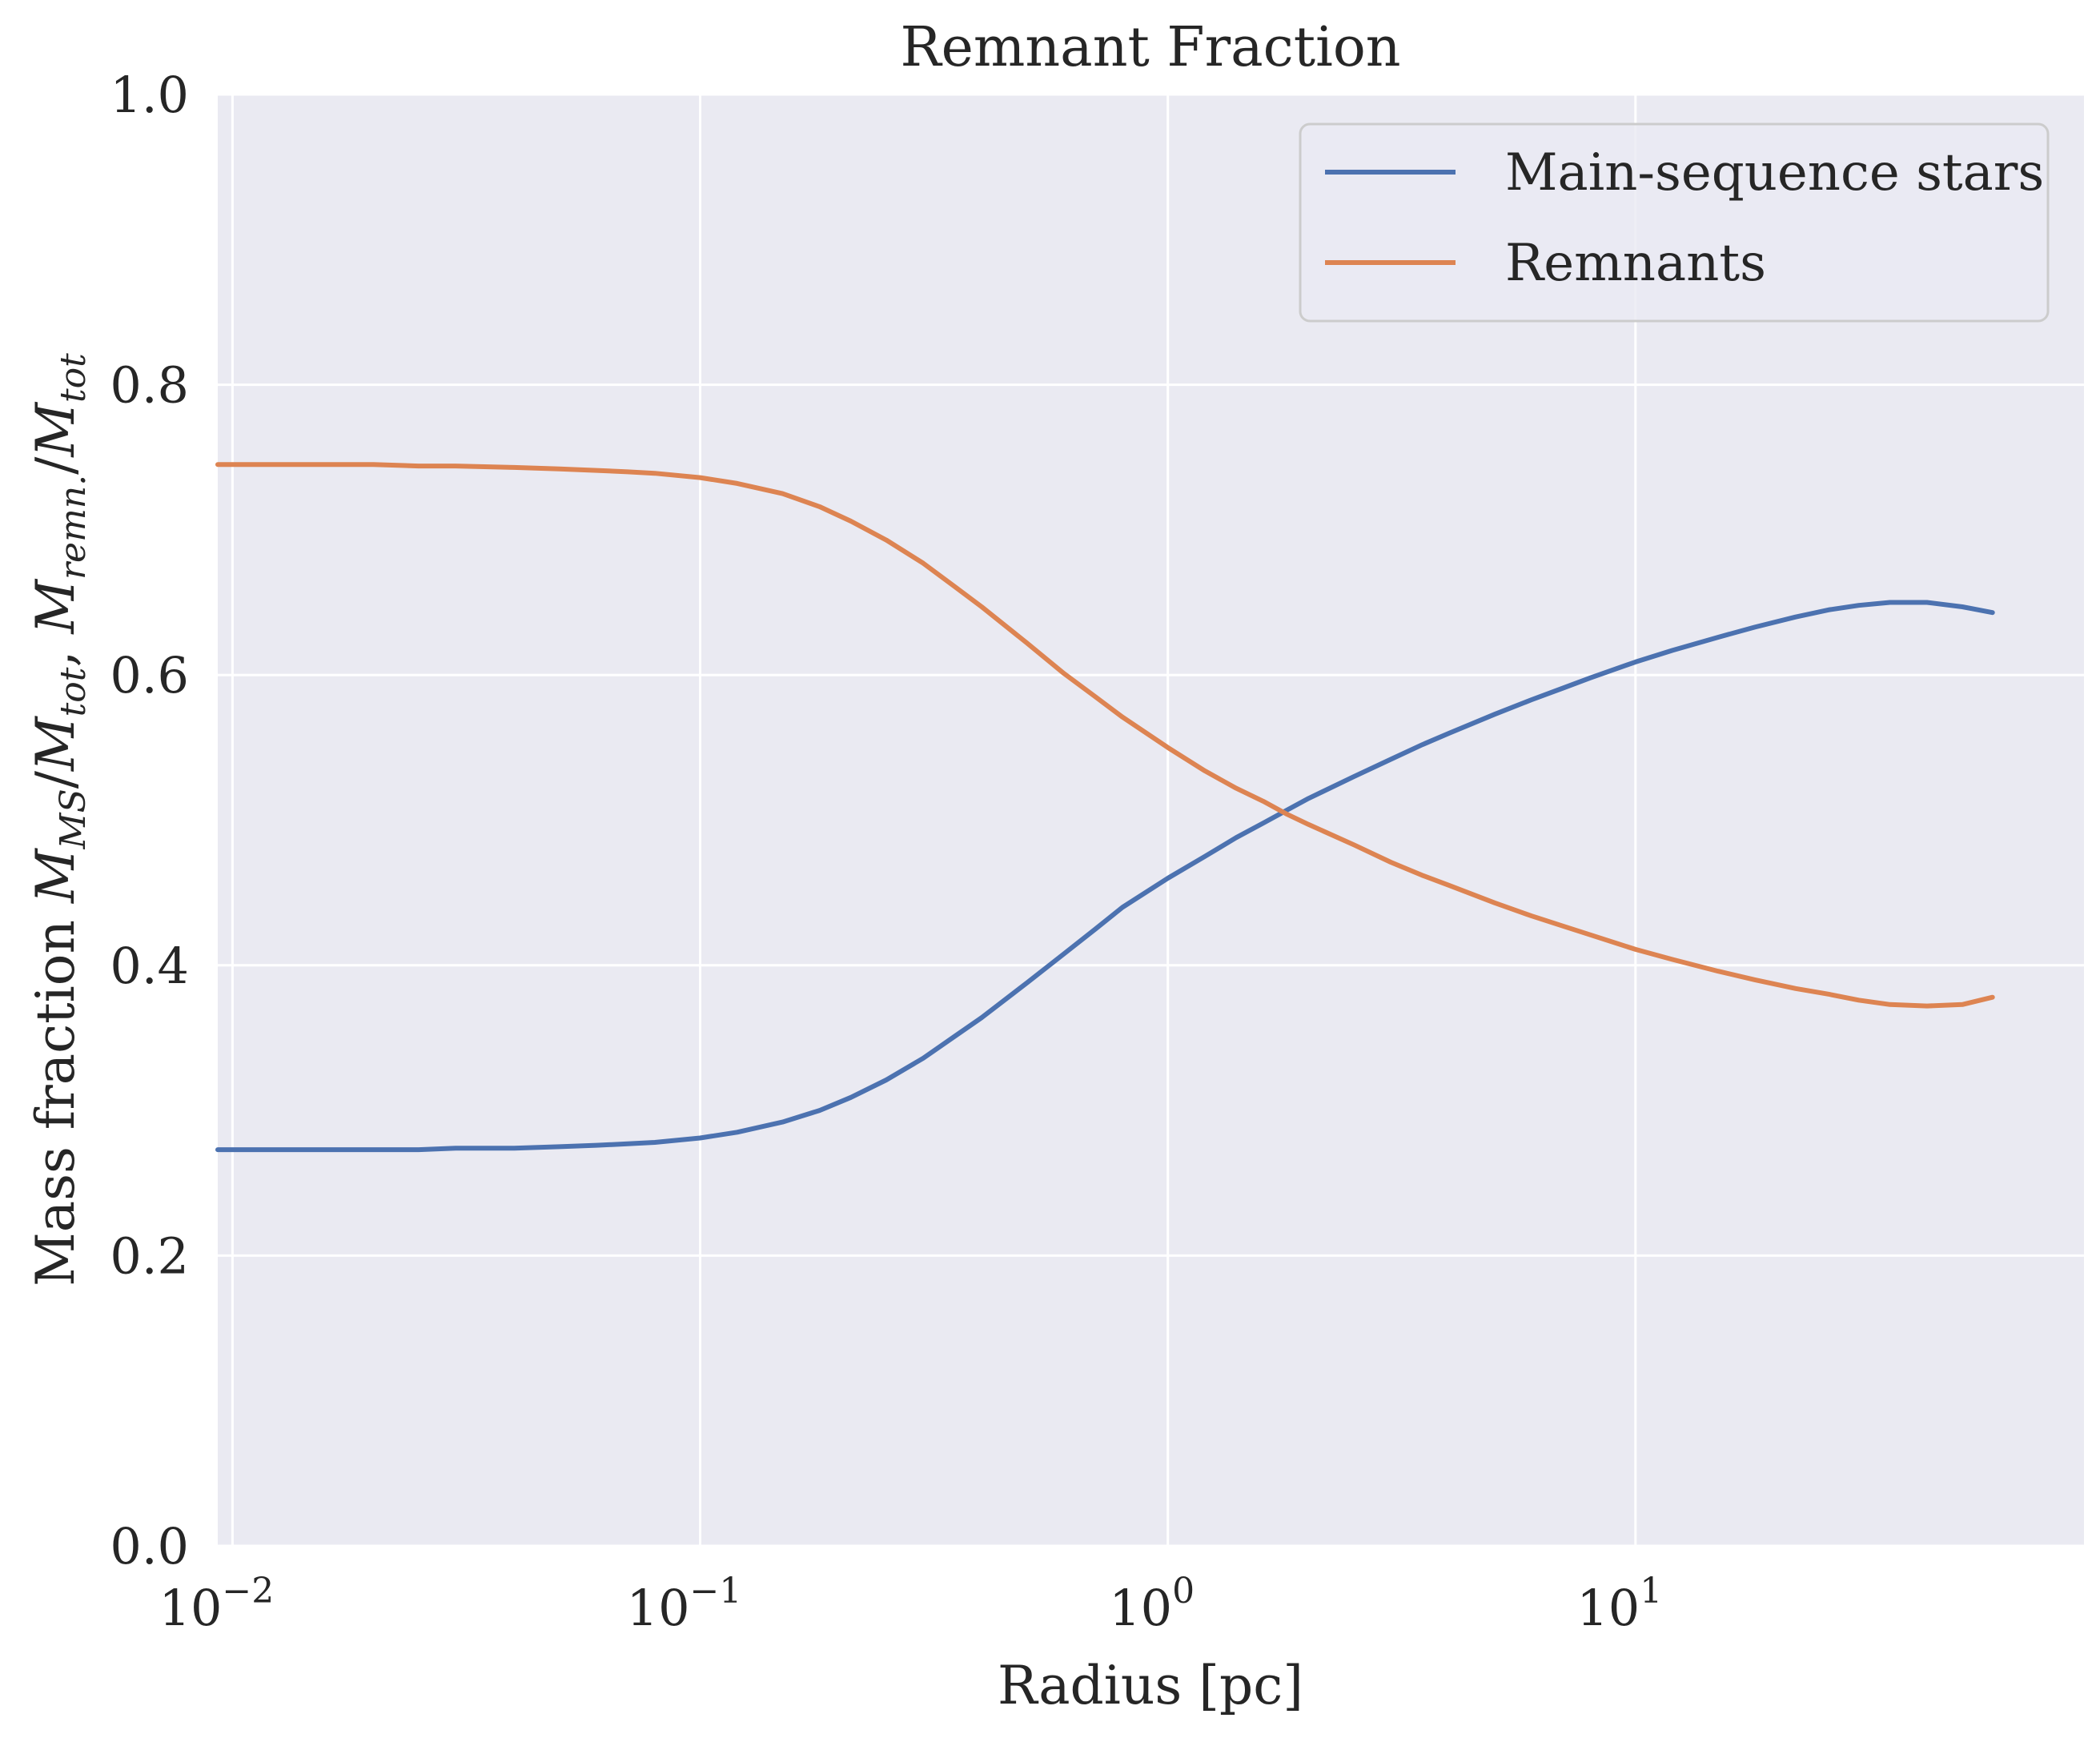  I want to click on chart-title: Remnant Fraction, so click(1150, 47).